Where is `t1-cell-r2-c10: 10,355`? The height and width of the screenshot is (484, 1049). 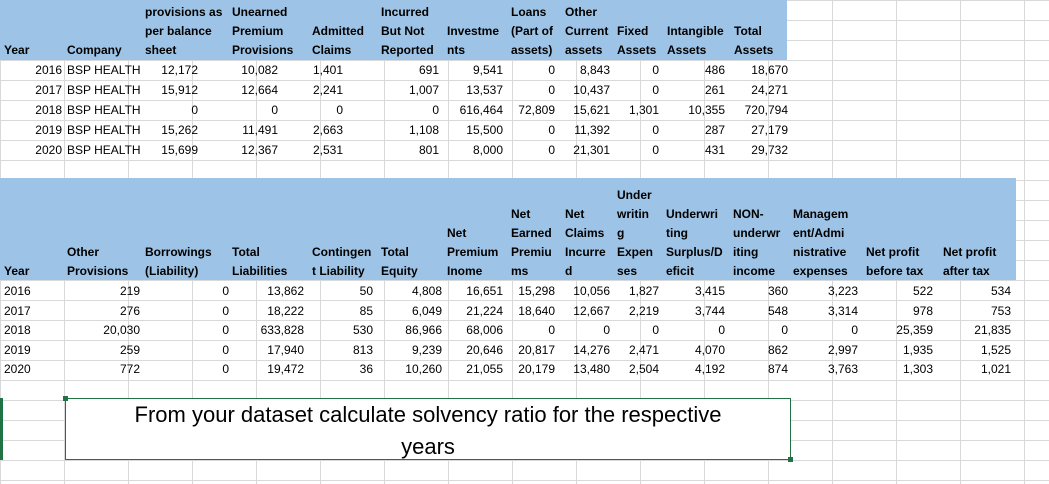 t1-cell-r2-c10: 10,355 is located at coordinates (706, 110).